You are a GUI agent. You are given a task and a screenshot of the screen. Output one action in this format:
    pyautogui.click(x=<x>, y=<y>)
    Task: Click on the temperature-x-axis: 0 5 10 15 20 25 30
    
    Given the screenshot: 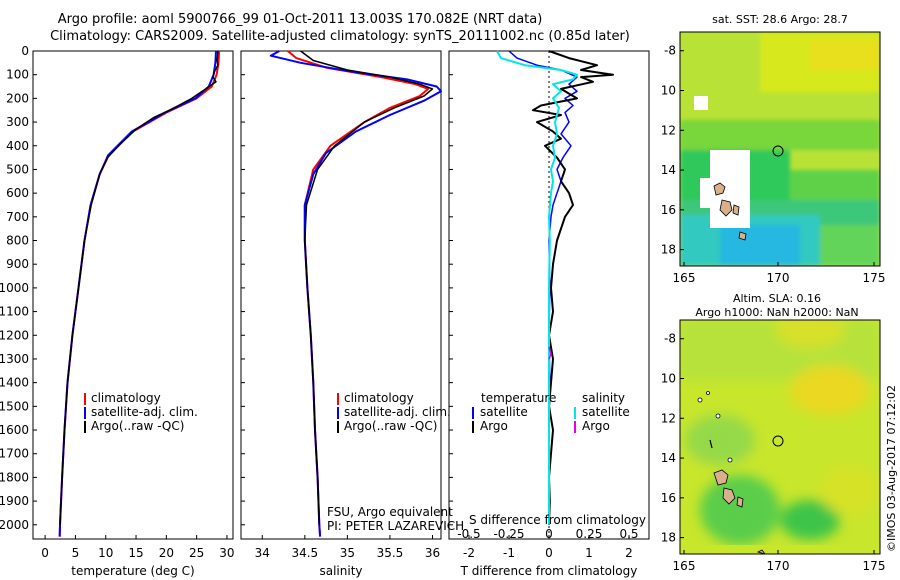 What is the action you would take?
    pyautogui.click(x=138, y=547)
    